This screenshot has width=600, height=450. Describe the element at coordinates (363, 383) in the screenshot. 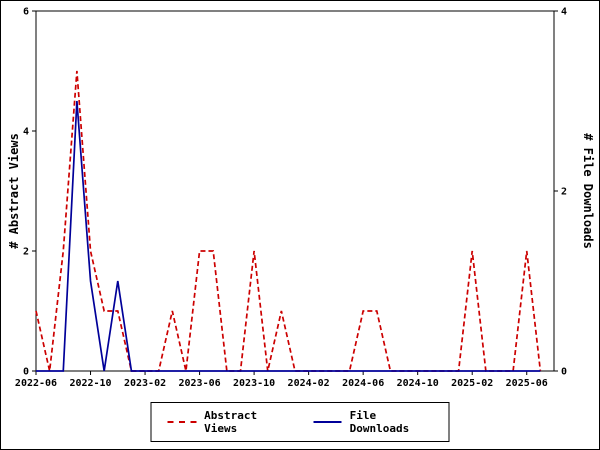

I see `x-tick-label: 2024-06` at that location.